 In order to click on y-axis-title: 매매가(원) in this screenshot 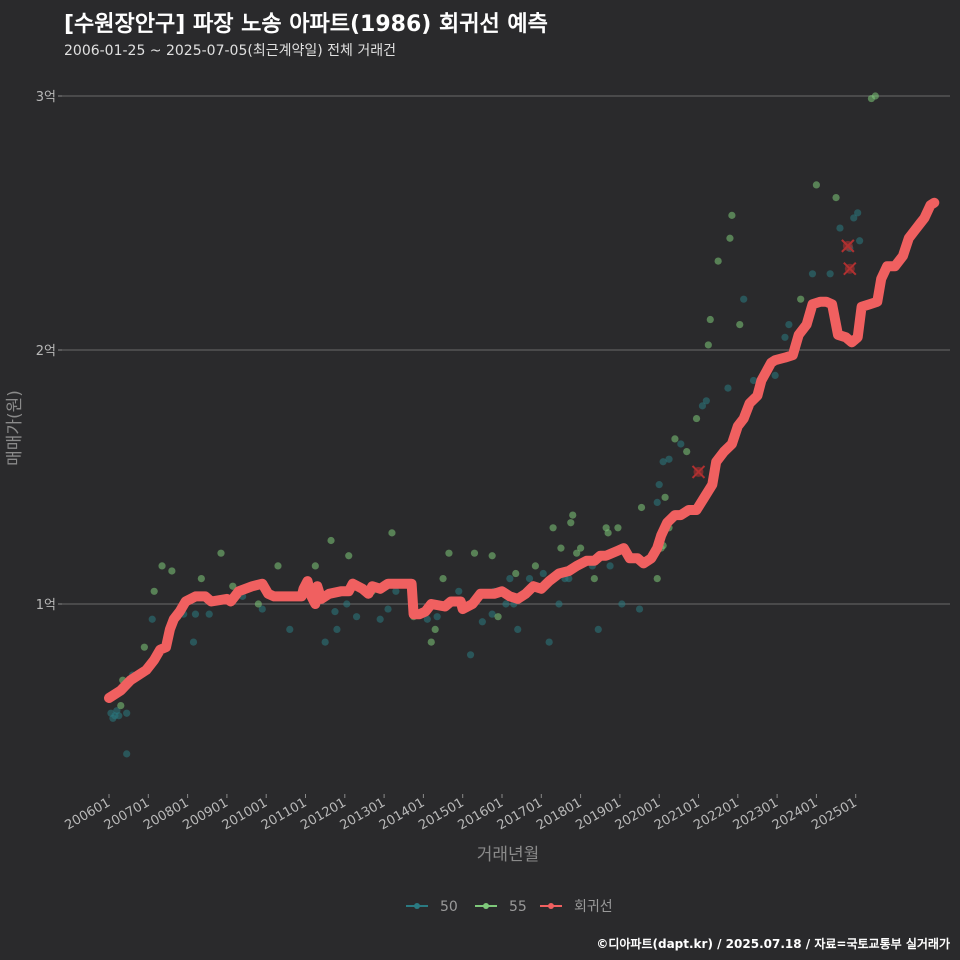, I will do `click(15, 428)`.